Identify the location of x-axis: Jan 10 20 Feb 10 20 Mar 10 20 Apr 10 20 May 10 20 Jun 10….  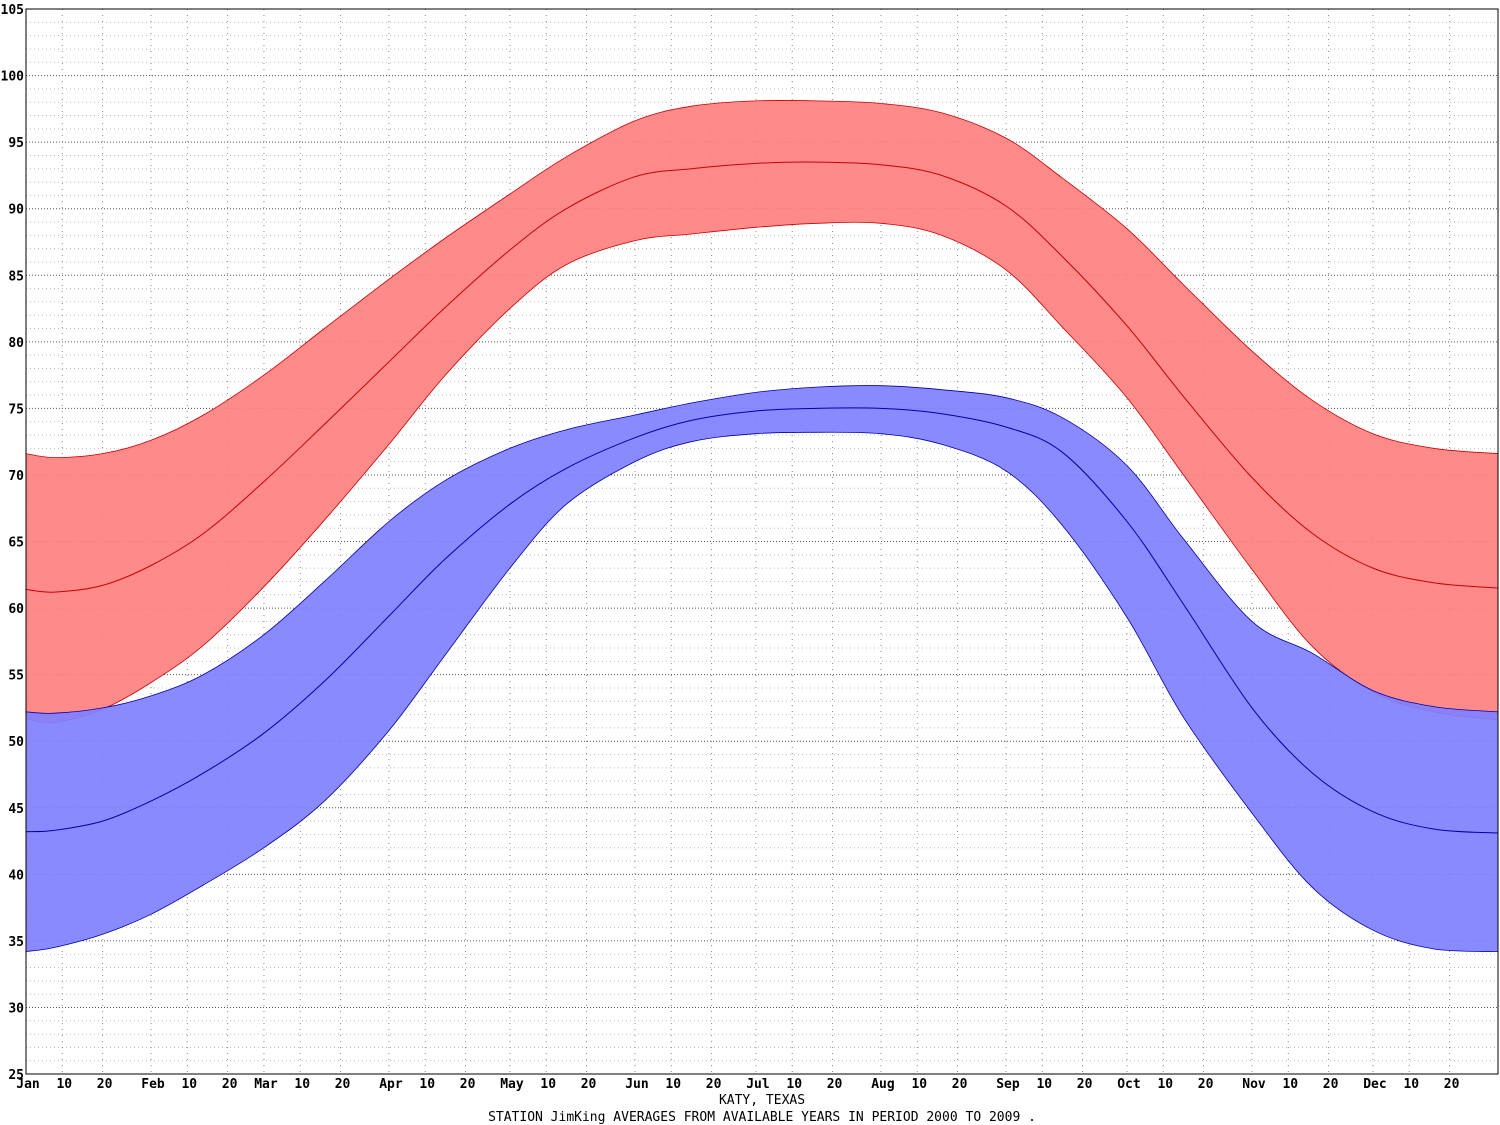
(737, 1084).